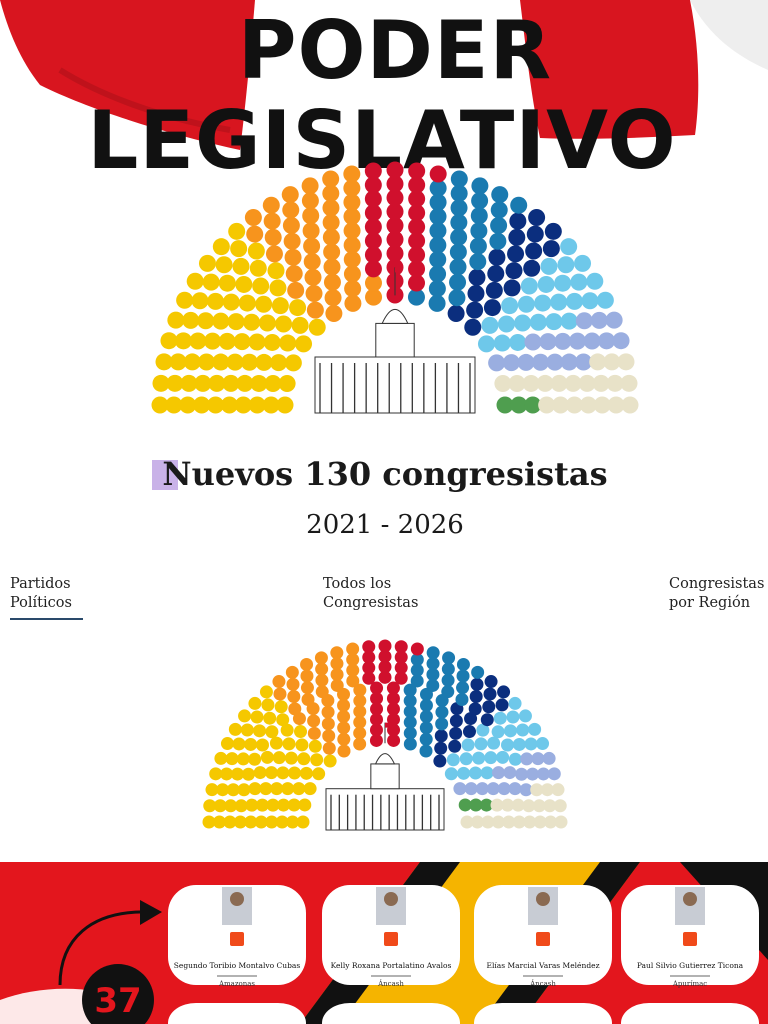 This screenshot has height=1024, width=768. I want to click on tab: Partidos Políticos, so click(46, 598).